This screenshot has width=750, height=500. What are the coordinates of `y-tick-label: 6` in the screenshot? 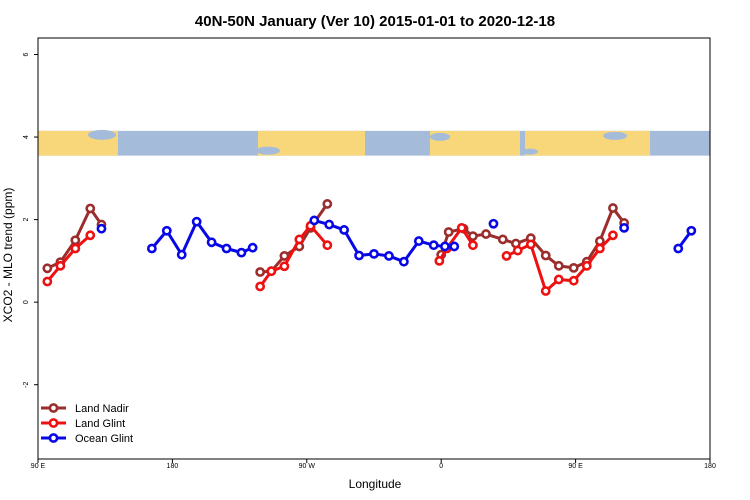 It's located at (26, 54).